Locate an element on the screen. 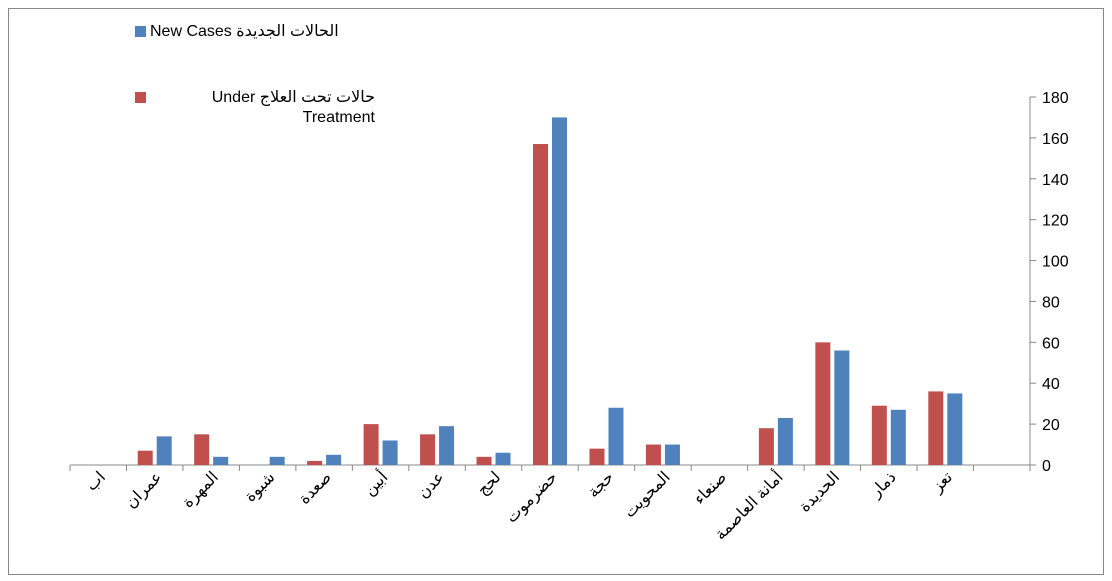 The width and height of the screenshot is (1112, 581). x-tick-label: تعز is located at coordinates (943, 483).